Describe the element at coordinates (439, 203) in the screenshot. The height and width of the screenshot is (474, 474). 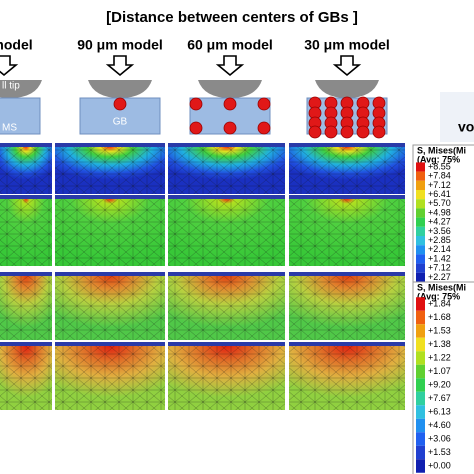
I see `legend-value: +5.70` at that location.